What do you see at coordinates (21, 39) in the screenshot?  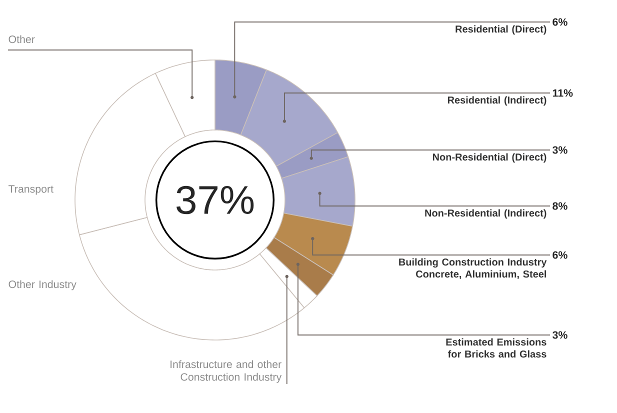 I see `slice-label: Other` at bounding box center [21, 39].